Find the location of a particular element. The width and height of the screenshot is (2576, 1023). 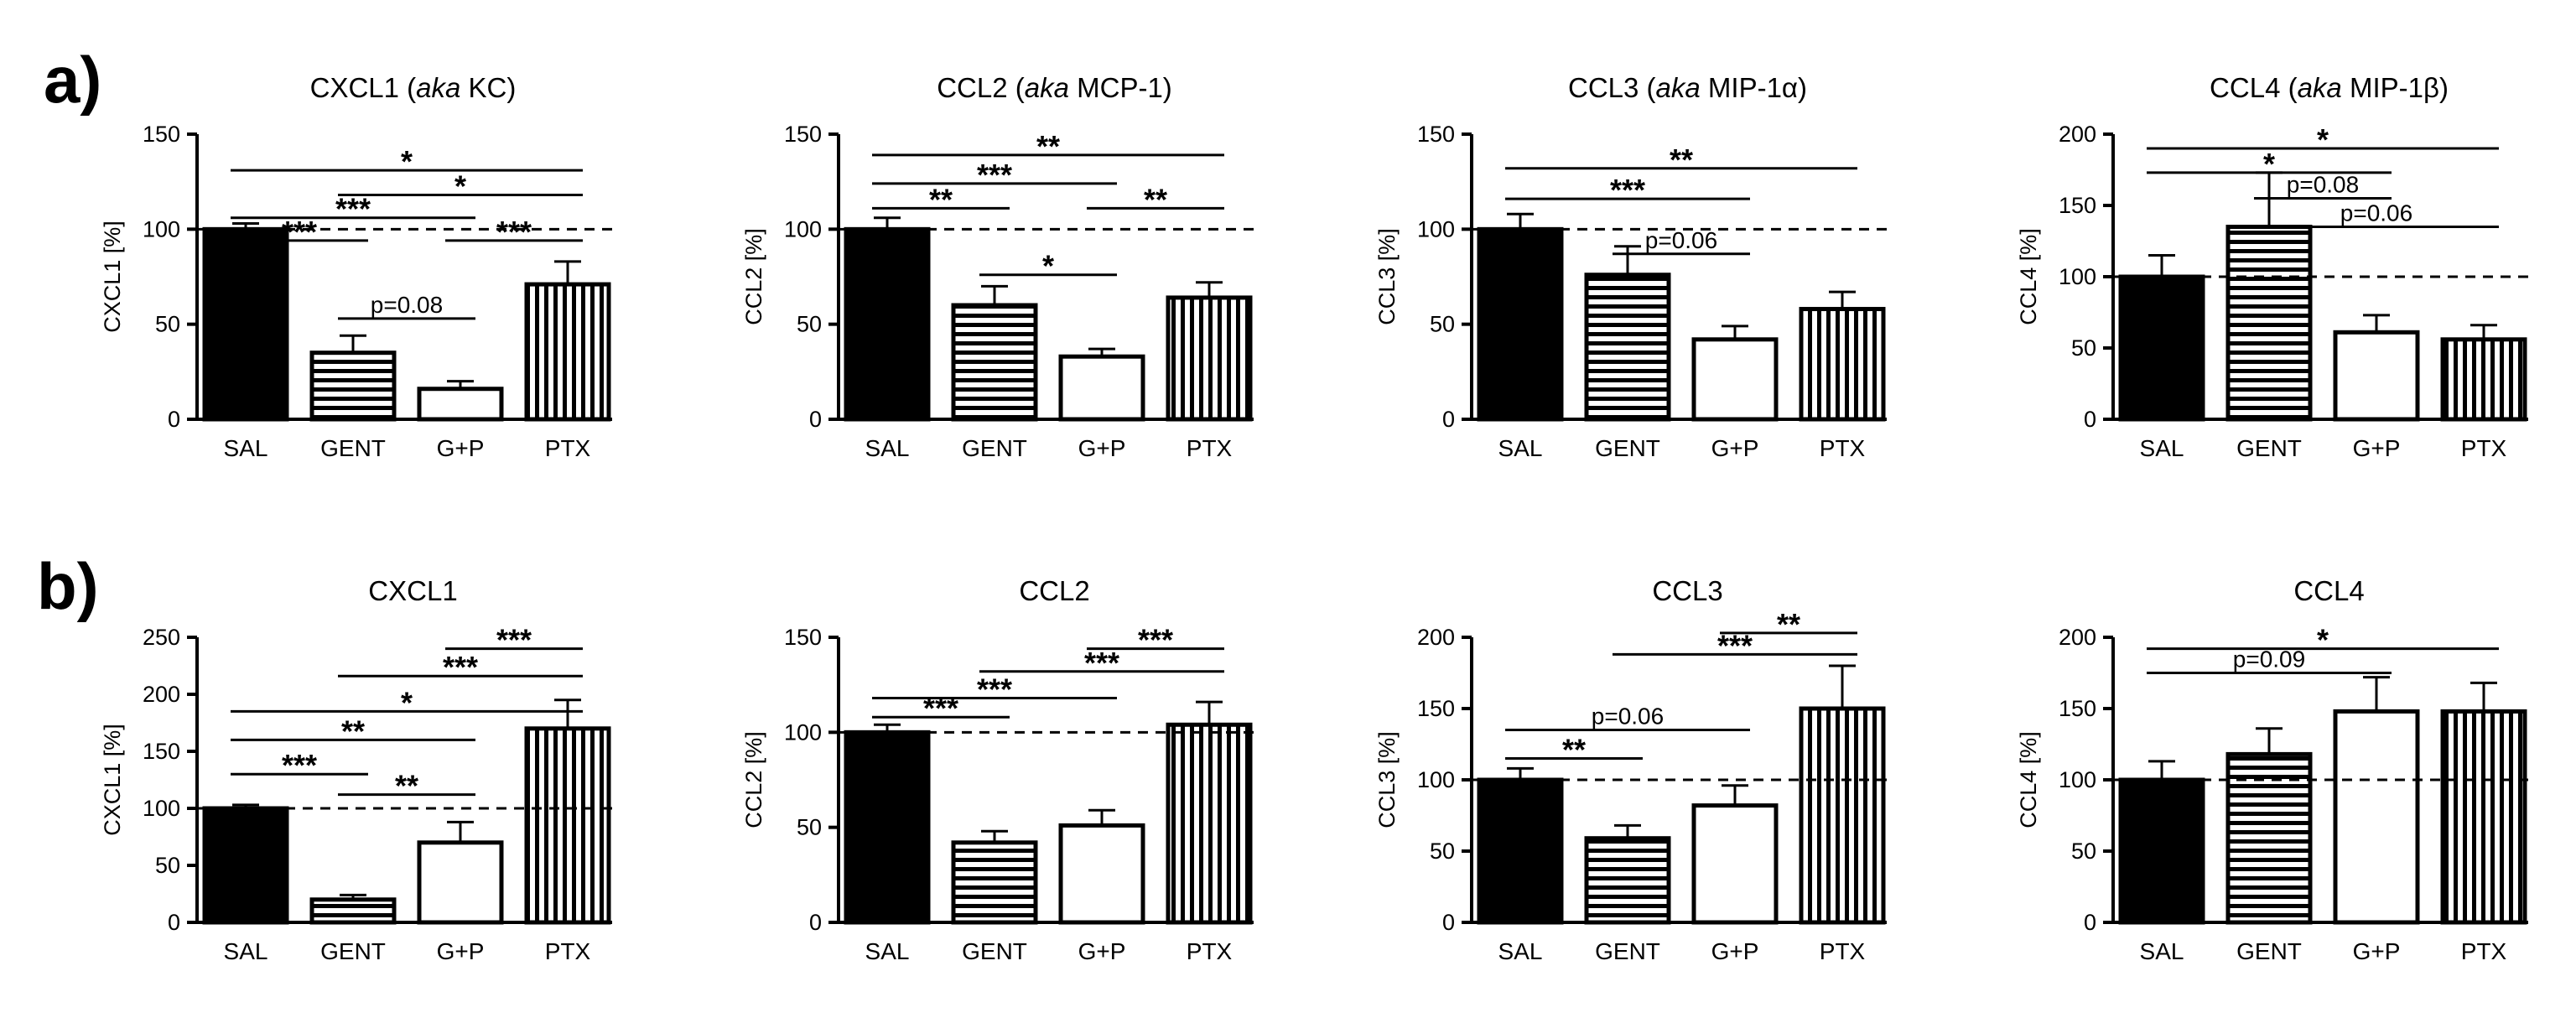

chart-title-part: CXCL1 ( is located at coordinates (363, 88).